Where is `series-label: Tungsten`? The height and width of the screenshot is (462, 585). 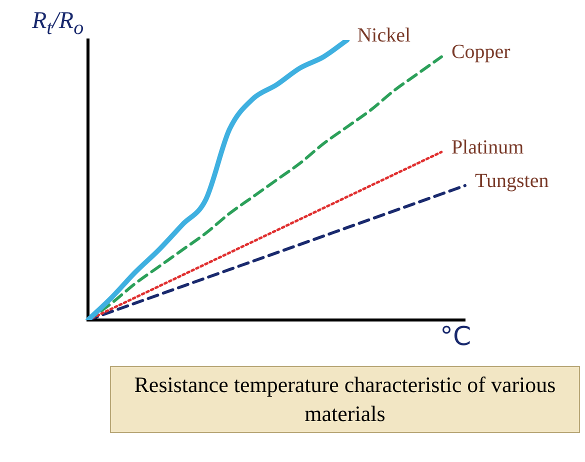 series-label: Tungsten is located at coordinates (512, 181).